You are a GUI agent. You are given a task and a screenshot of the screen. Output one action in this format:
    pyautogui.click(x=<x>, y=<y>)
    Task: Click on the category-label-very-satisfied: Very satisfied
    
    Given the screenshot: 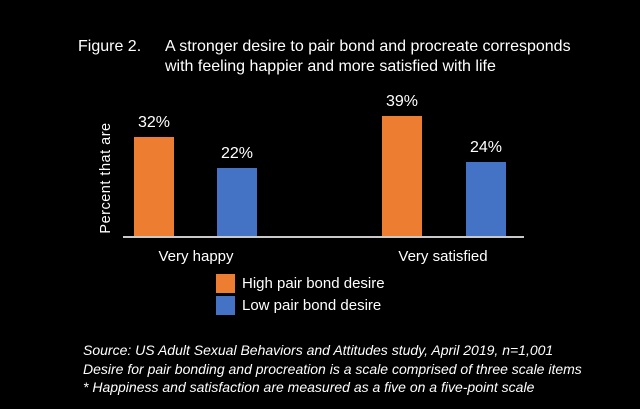 What is the action you would take?
    pyautogui.click(x=443, y=256)
    